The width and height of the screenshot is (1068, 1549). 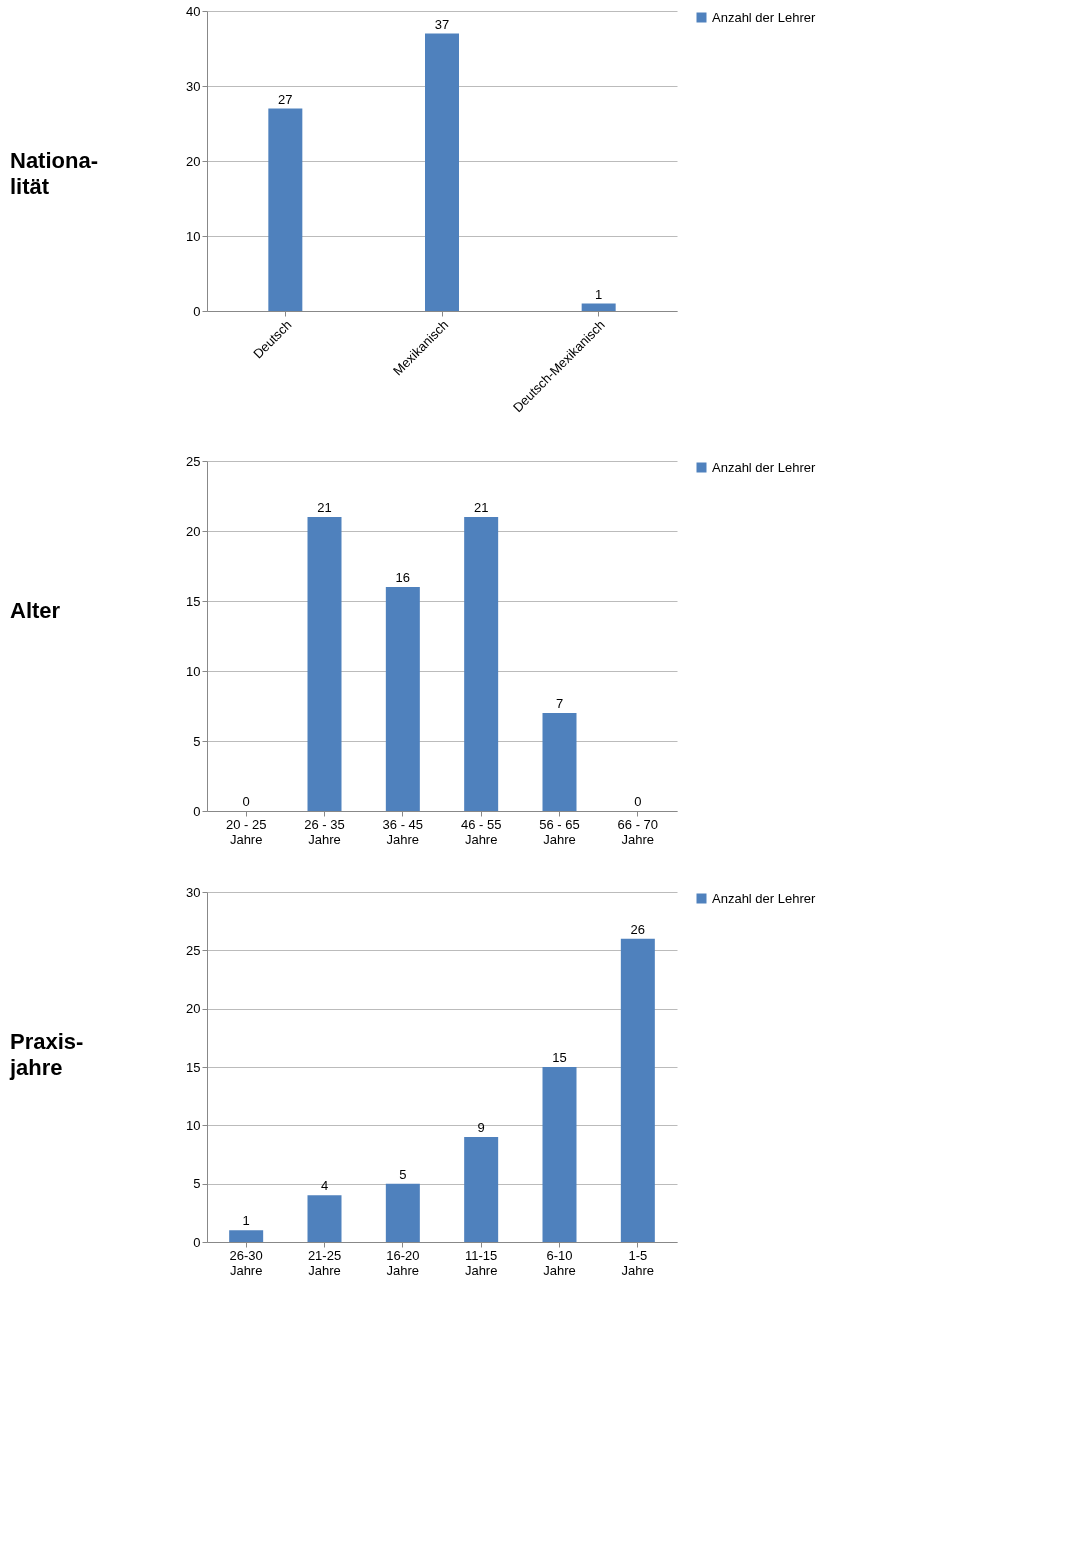 I want to click on data-label: 4, so click(x=324, y=1186).